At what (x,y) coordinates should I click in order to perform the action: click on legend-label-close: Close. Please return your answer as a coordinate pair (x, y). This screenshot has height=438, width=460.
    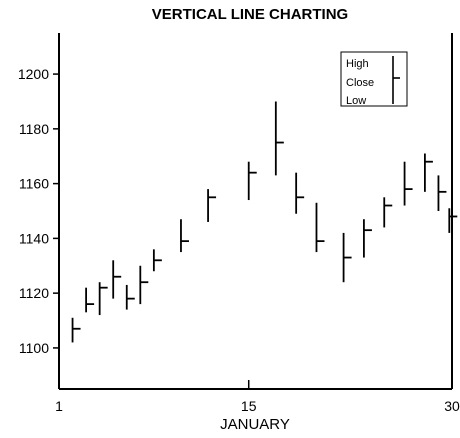
    Looking at the image, I should click on (360, 83).